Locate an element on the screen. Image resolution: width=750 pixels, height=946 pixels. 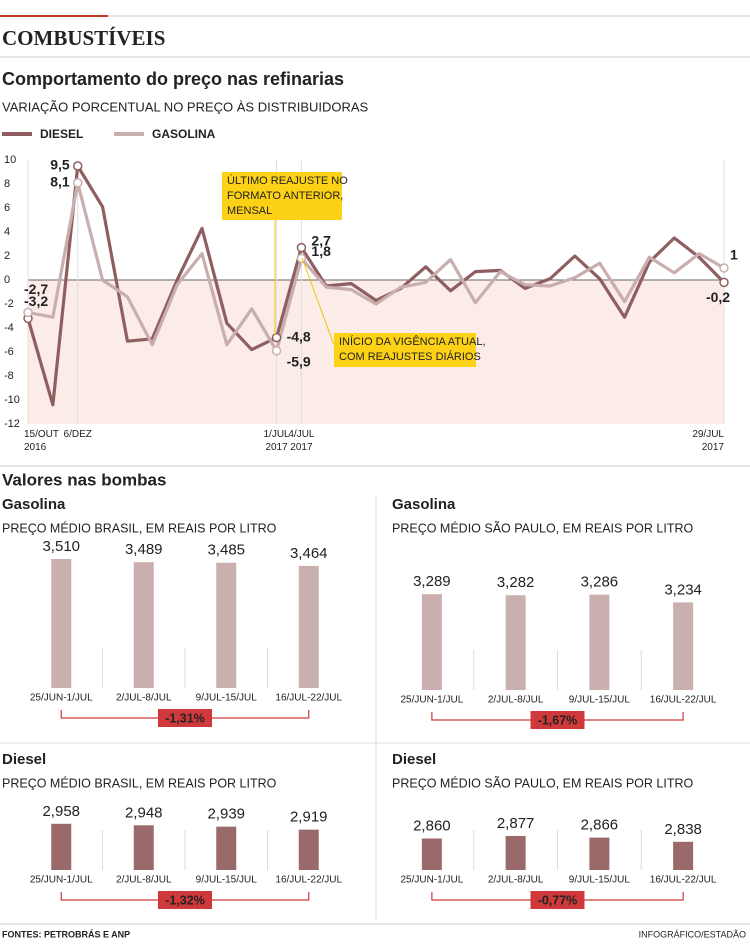
change-label: -1,67% is located at coordinates (558, 720).